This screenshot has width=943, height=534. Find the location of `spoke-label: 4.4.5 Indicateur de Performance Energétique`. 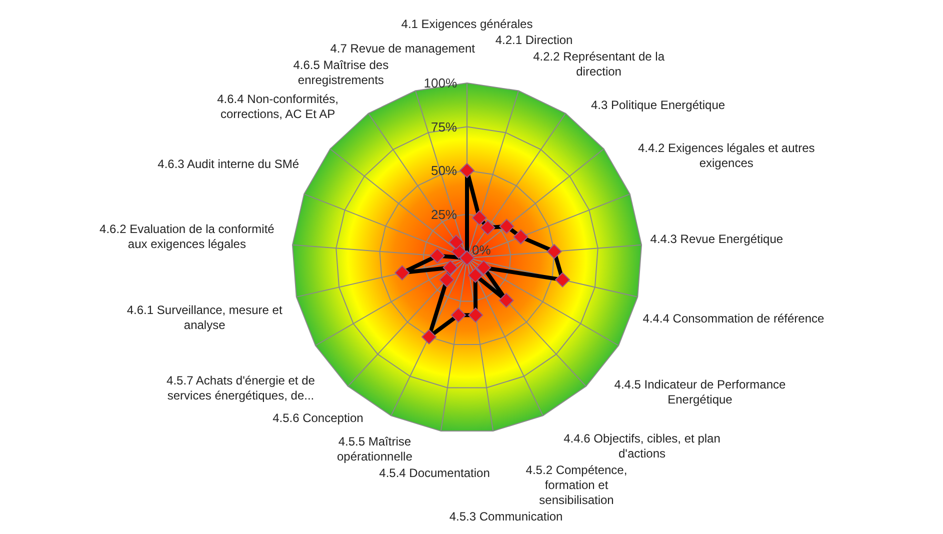

spoke-label: 4.4.5 Indicateur de Performance Energétique is located at coordinates (700, 392).